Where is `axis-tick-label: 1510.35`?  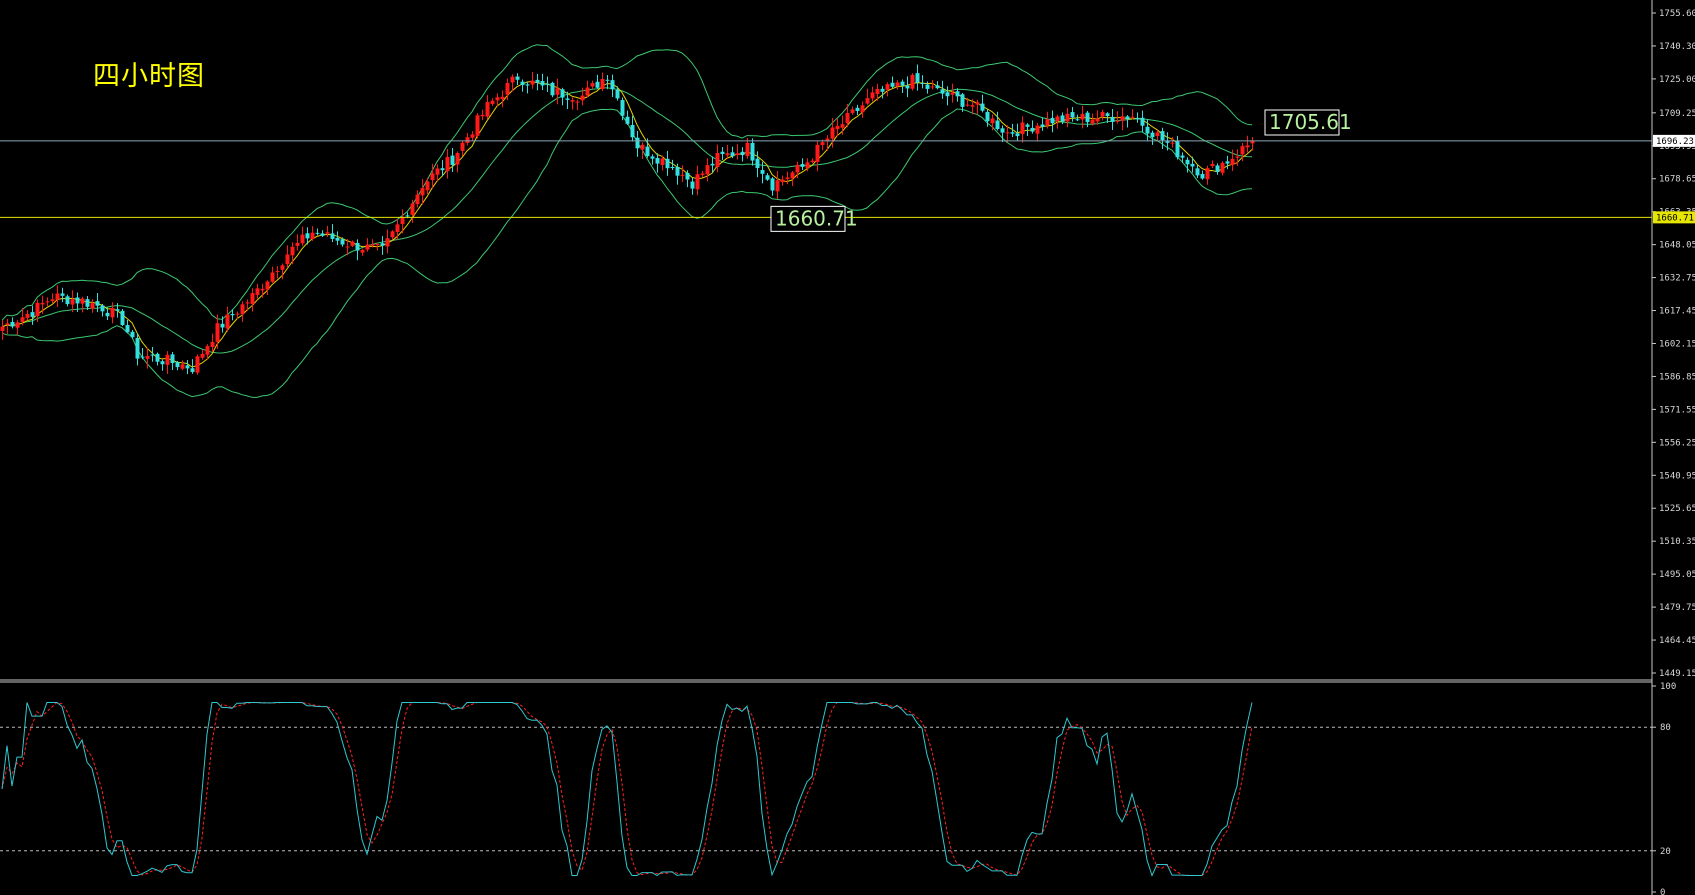
axis-tick-label: 1510.35 is located at coordinates (1677, 542).